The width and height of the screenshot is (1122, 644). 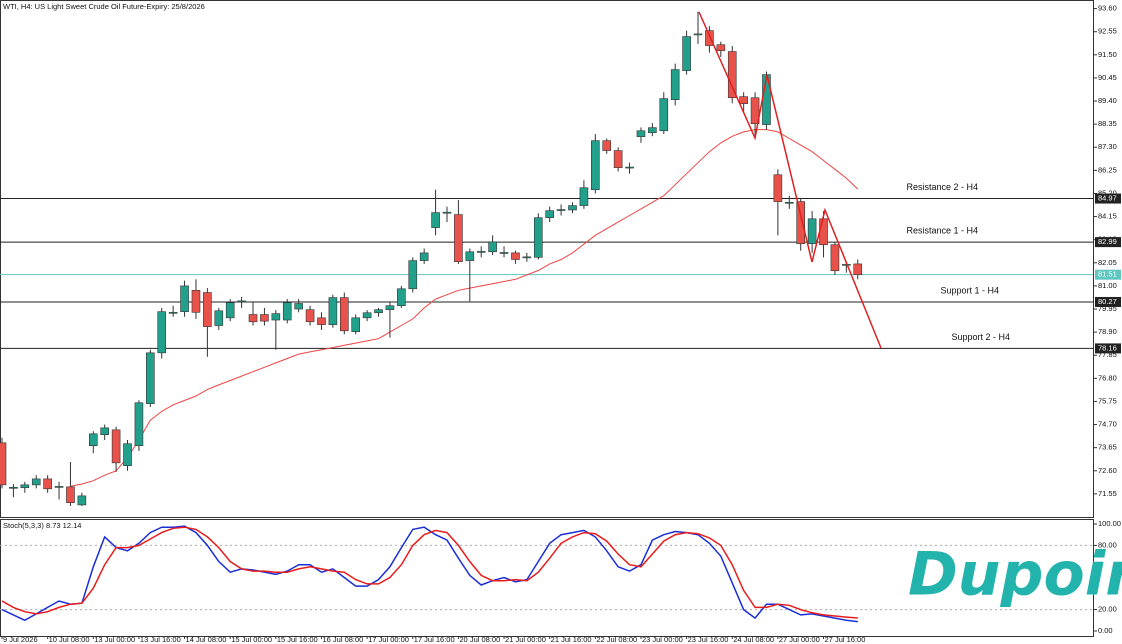 I want to click on x-tick-label: 17 Jul 00:00, so click(x=388, y=639).